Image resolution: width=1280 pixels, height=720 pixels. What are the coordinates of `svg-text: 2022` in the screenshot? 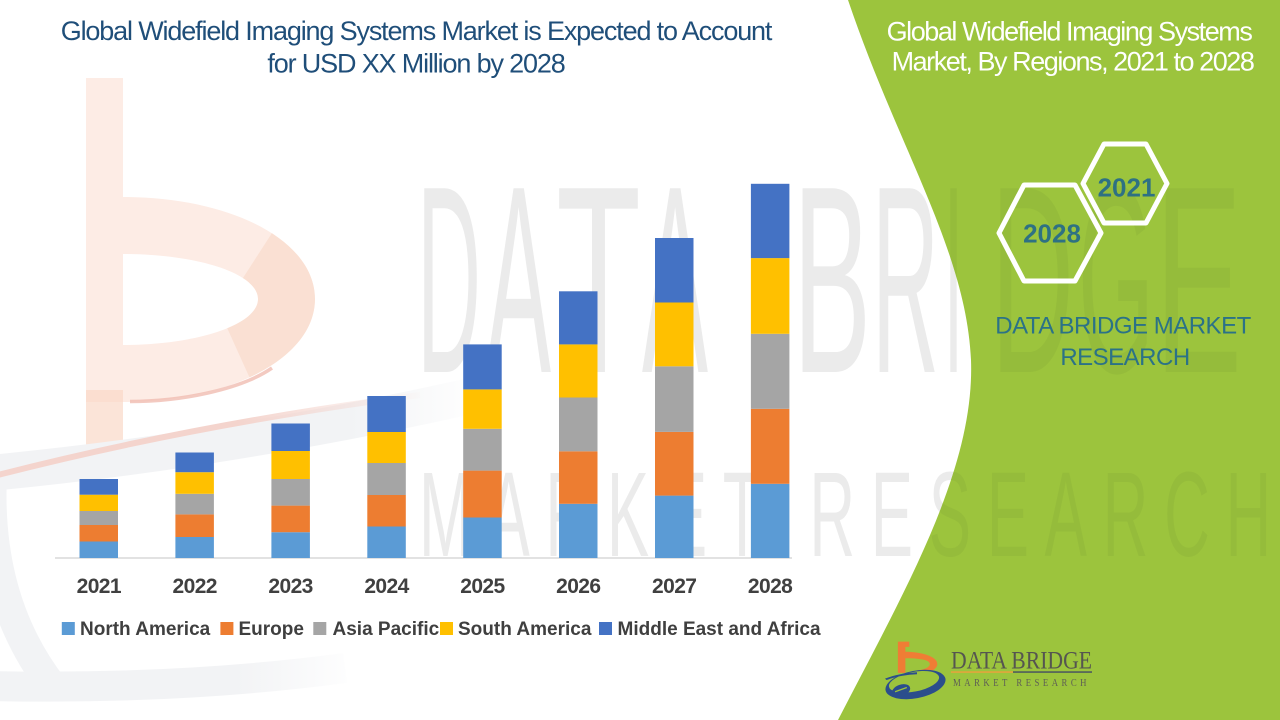 It's located at (195, 586).